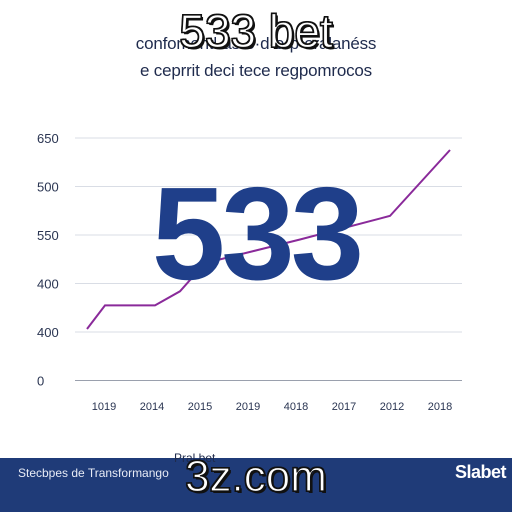  What do you see at coordinates (48, 138) in the screenshot?
I see `y-tick-label: 650` at bounding box center [48, 138].